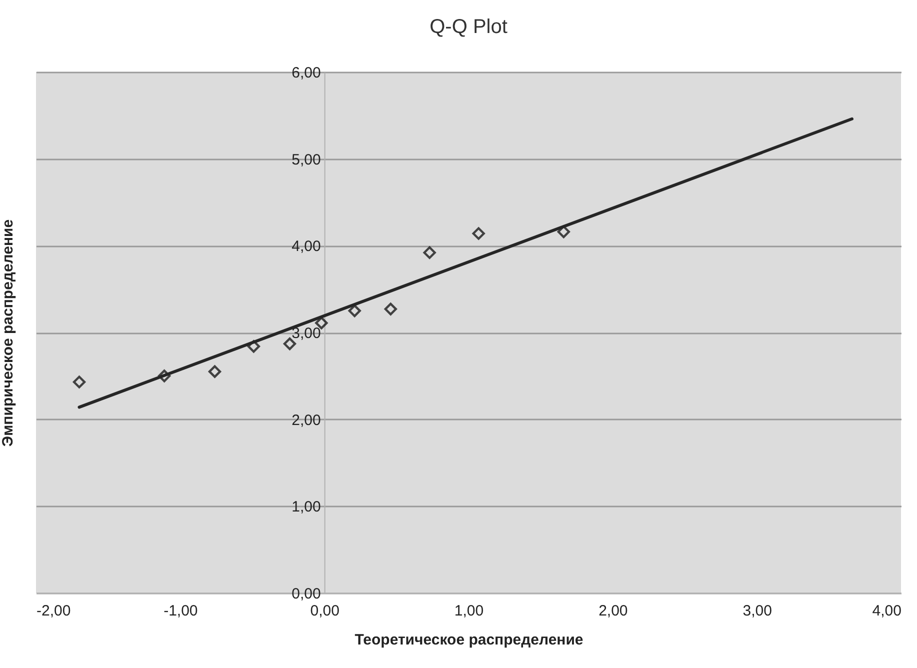  I want to click on x-axis-title: Теоретическое распределение, so click(469, 640).